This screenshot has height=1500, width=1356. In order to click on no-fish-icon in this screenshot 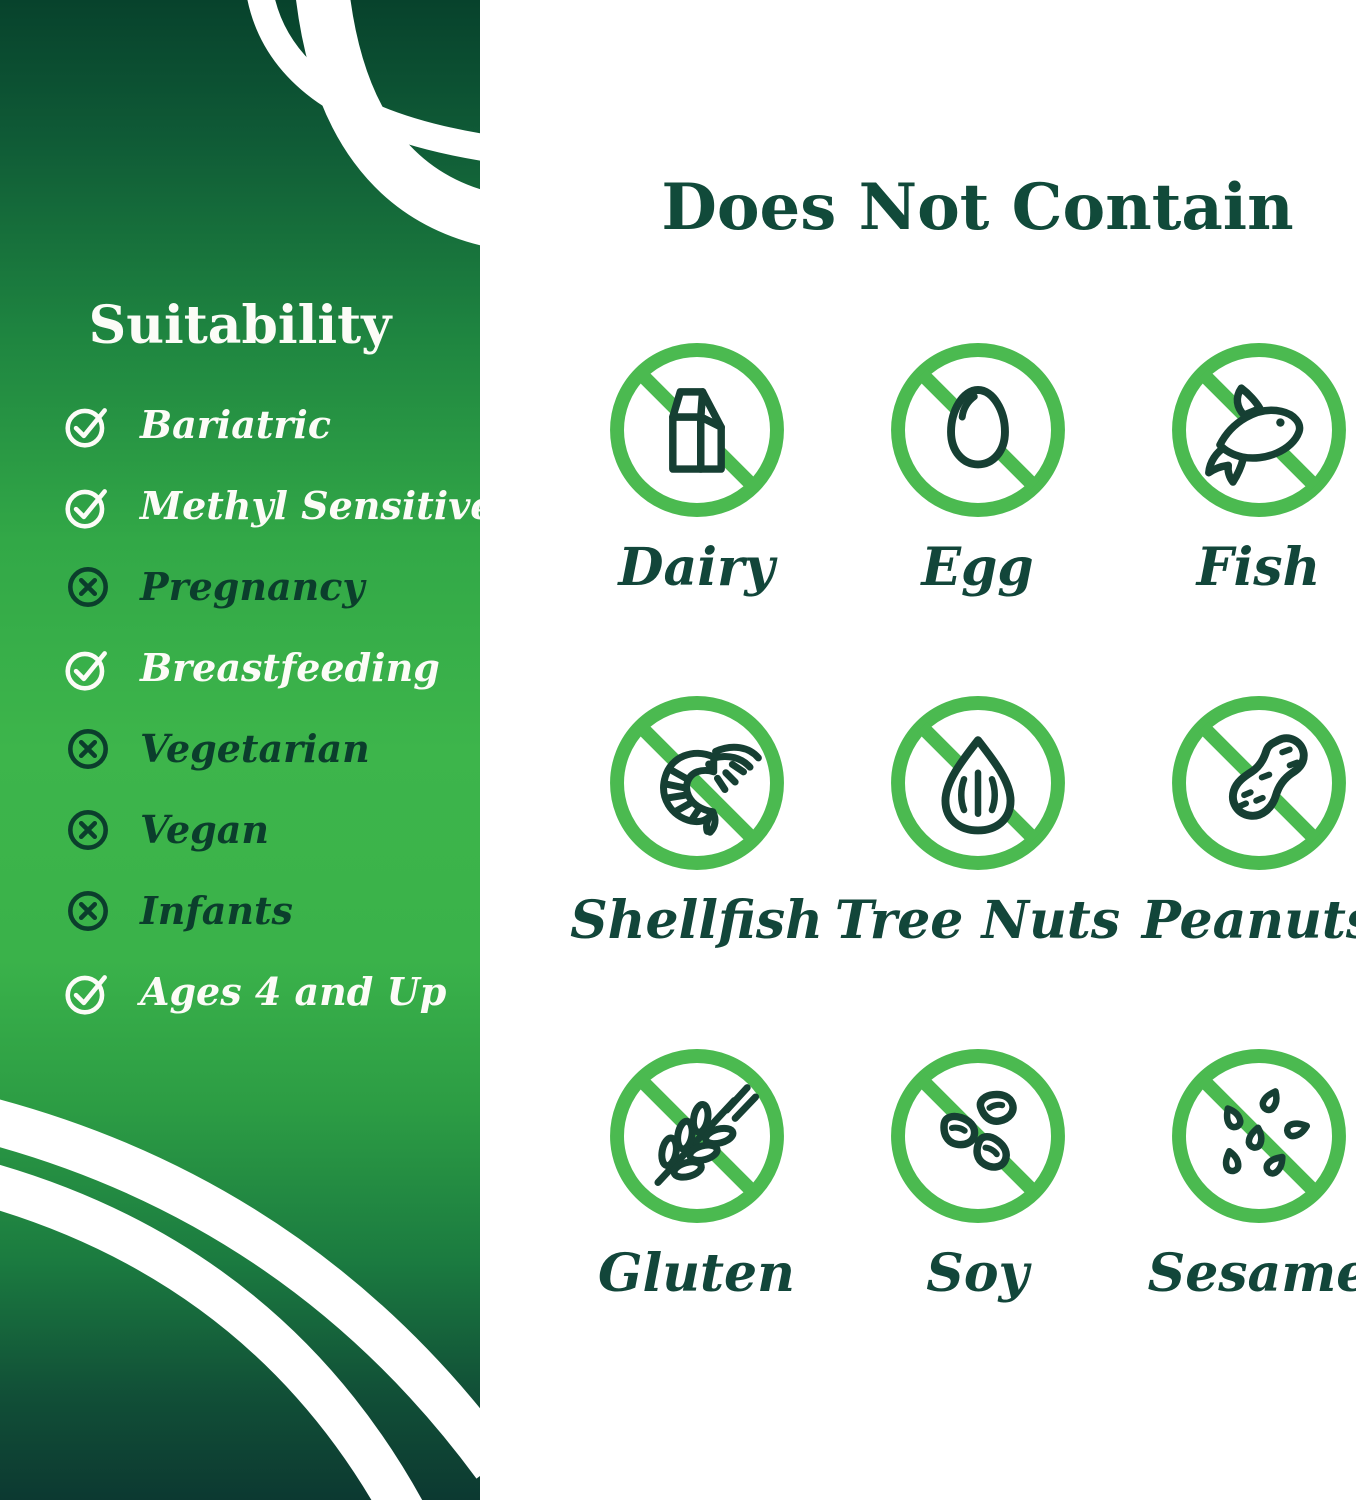, I will do `click(1258, 430)`.